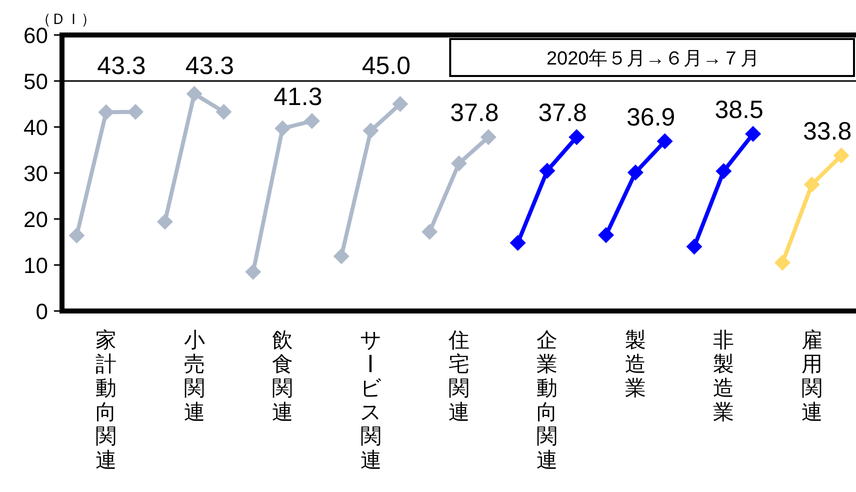  I want to click on x-tick-label: 飲食関連, so click(283, 376).